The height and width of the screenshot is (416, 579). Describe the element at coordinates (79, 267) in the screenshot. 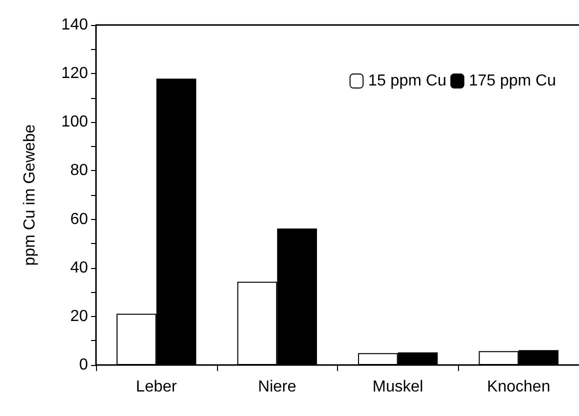

I see `y-tick-label: 40` at that location.